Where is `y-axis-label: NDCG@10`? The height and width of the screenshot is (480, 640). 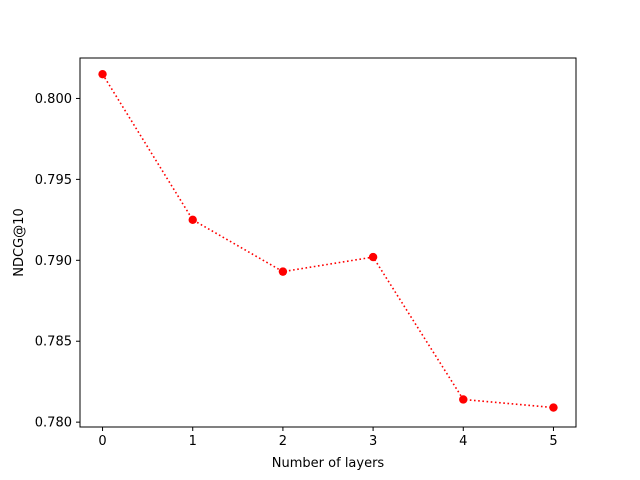 y-axis-label: NDCG@10 is located at coordinates (19, 242).